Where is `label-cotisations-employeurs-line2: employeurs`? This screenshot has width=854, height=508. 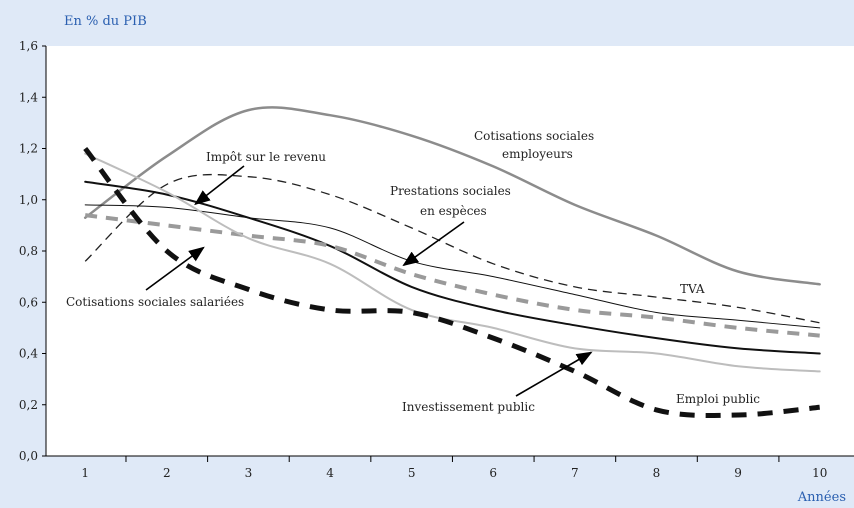 label-cotisations-employeurs-line2: employeurs is located at coordinates (537, 154).